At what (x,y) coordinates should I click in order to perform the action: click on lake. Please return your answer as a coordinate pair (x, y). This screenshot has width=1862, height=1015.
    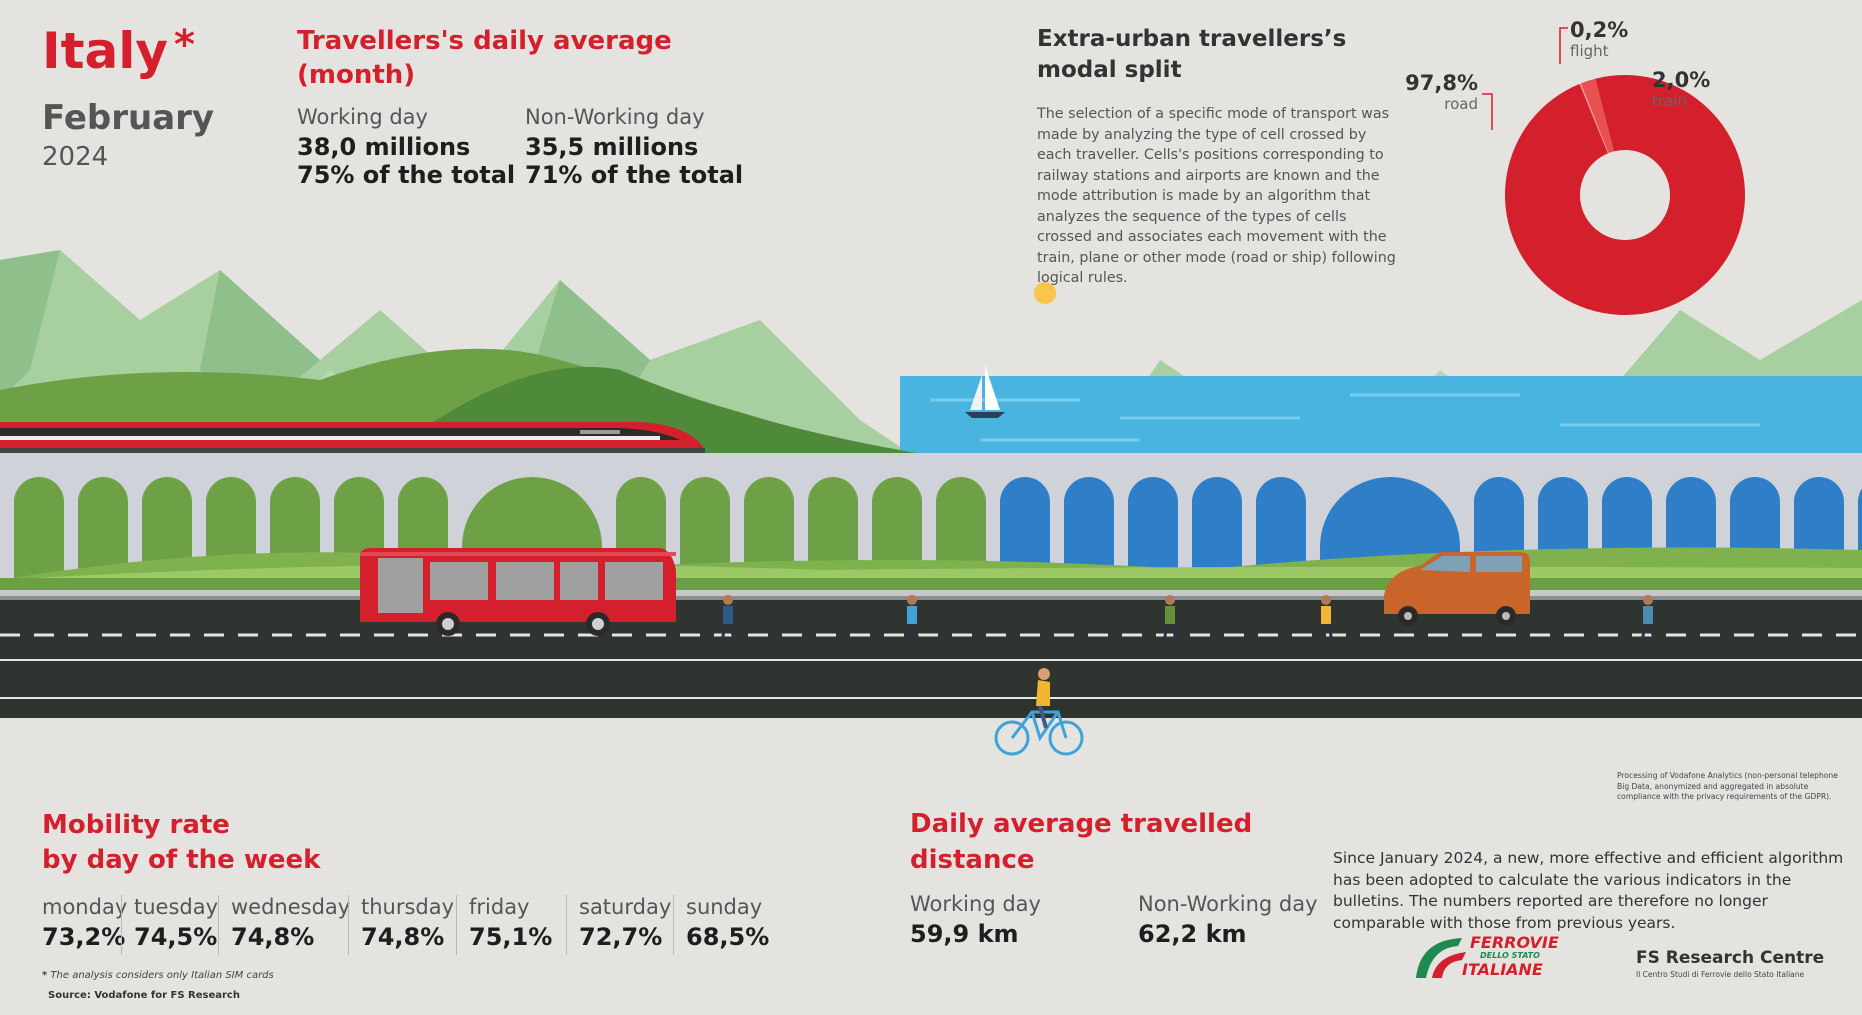
    Looking at the image, I should click on (1381, 421).